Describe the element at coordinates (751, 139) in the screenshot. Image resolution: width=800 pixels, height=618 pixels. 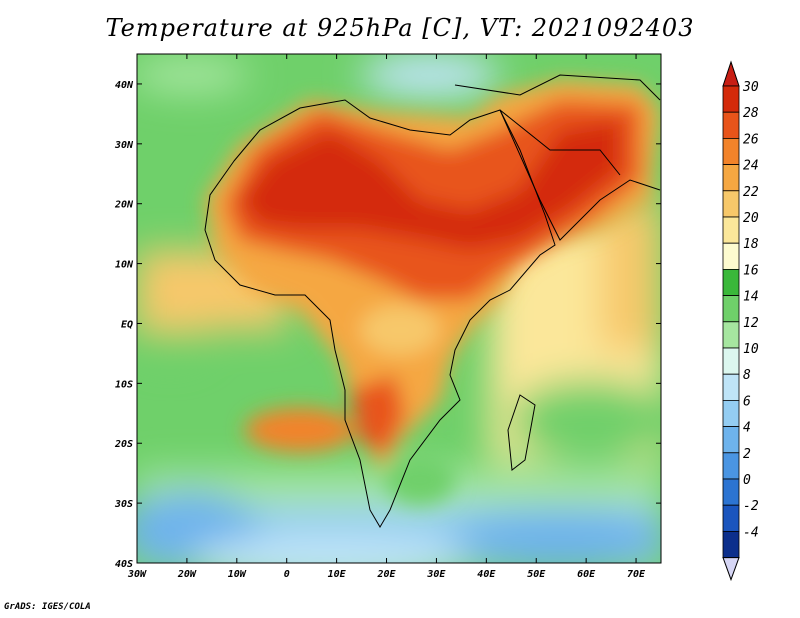
I see `colorbar-label: 26` at that location.